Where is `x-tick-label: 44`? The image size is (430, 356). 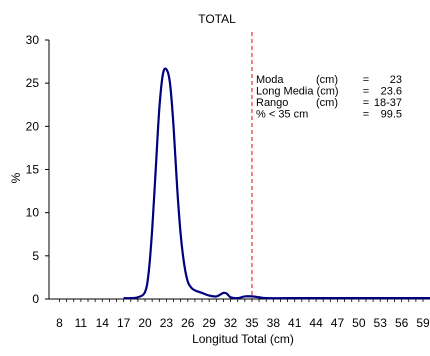
x-tick-label: 44 is located at coordinates (316, 323).